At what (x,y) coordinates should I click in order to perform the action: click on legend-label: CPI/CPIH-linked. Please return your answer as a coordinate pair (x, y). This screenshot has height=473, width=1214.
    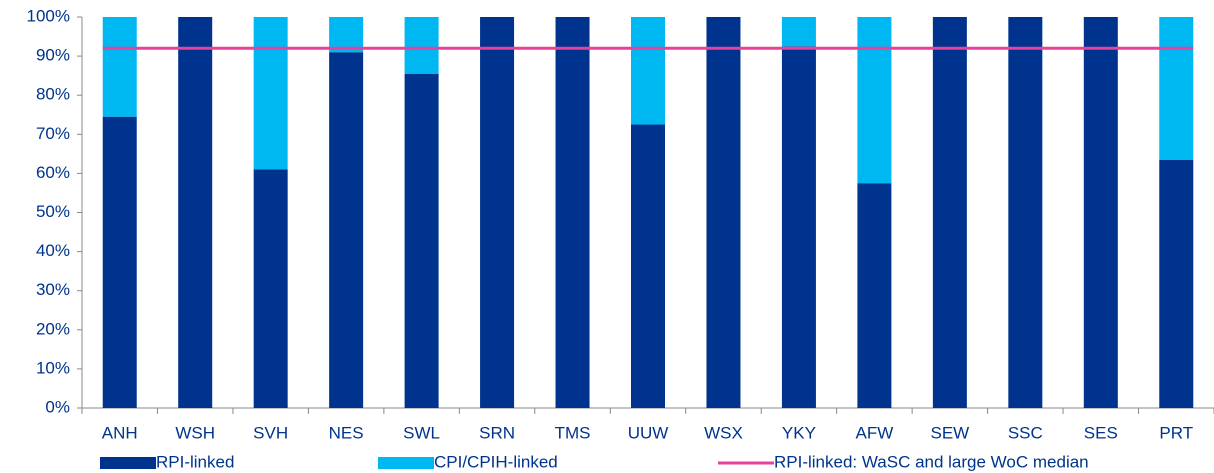
    Looking at the image, I should click on (496, 461).